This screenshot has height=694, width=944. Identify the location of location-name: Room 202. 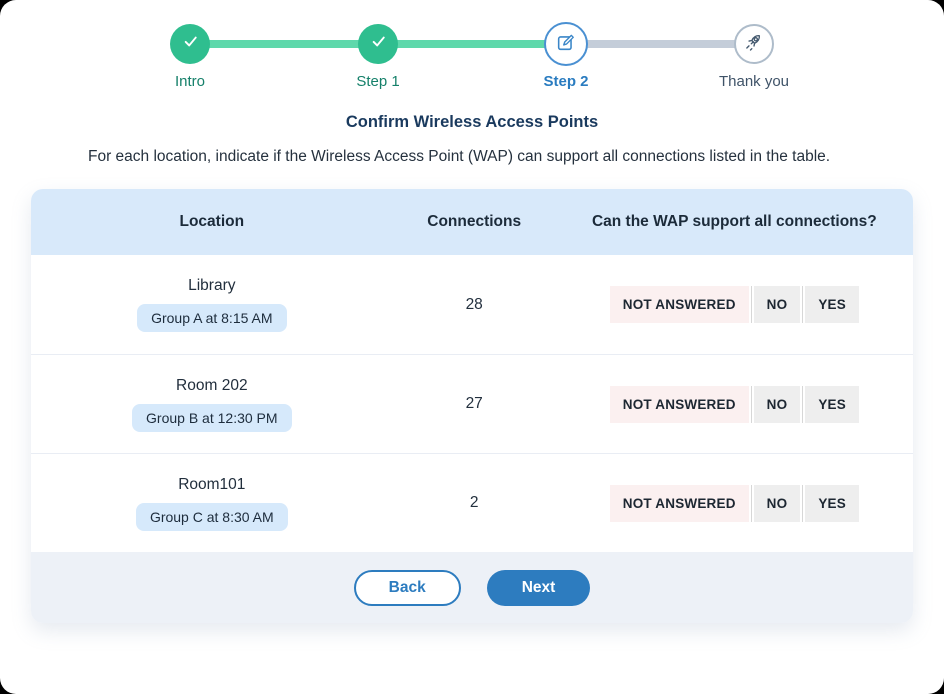
(212, 385).